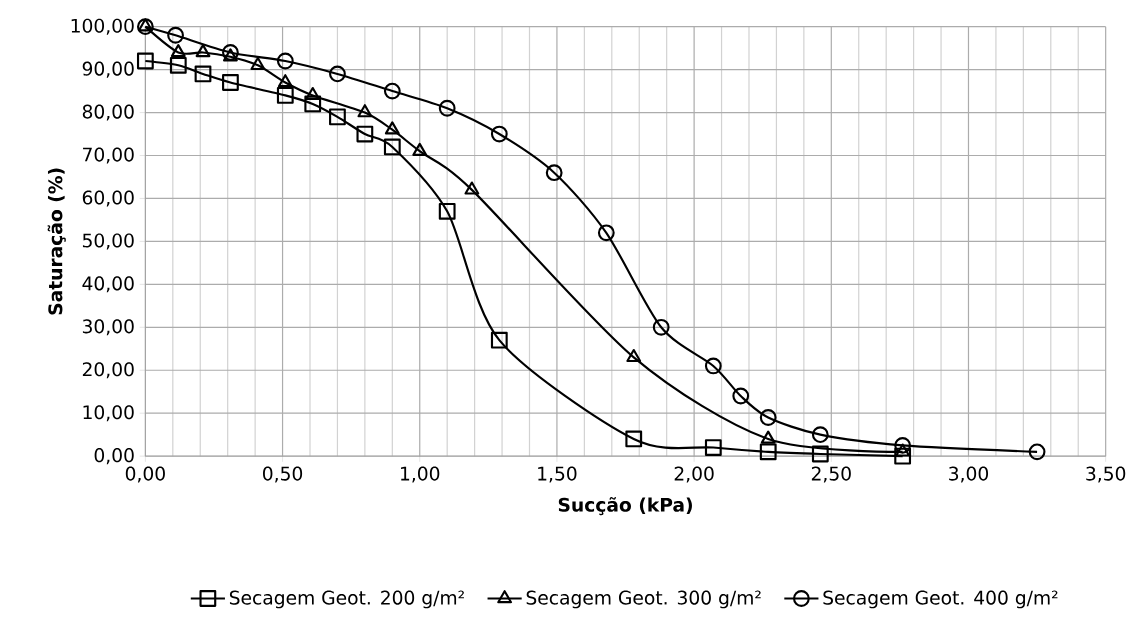  I want to click on x-tick-label: 3,50, so click(1106, 474).